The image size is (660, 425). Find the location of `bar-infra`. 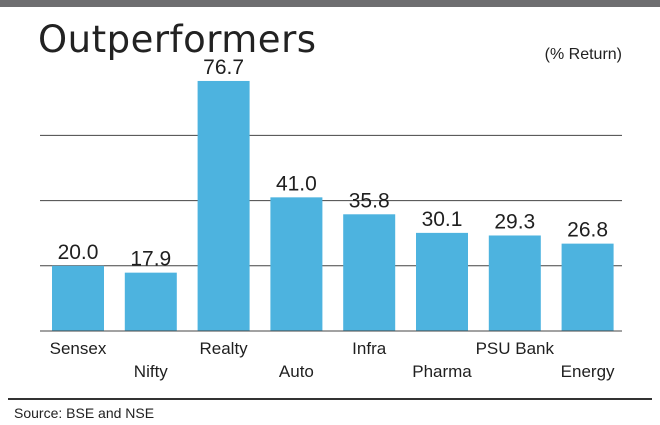

bar-infra is located at coordinates (369, 272).